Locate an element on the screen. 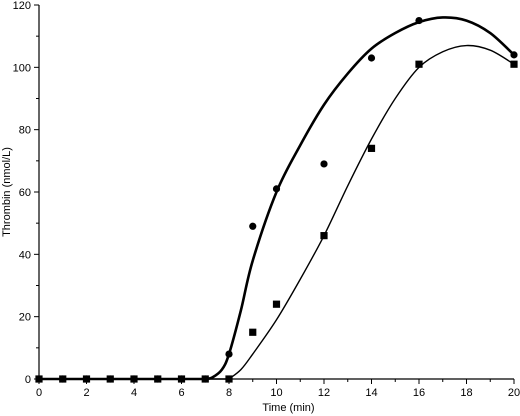 This screenshot has height=416, width=520. y-tick-label: 60 is located at coordinates (25, 193).